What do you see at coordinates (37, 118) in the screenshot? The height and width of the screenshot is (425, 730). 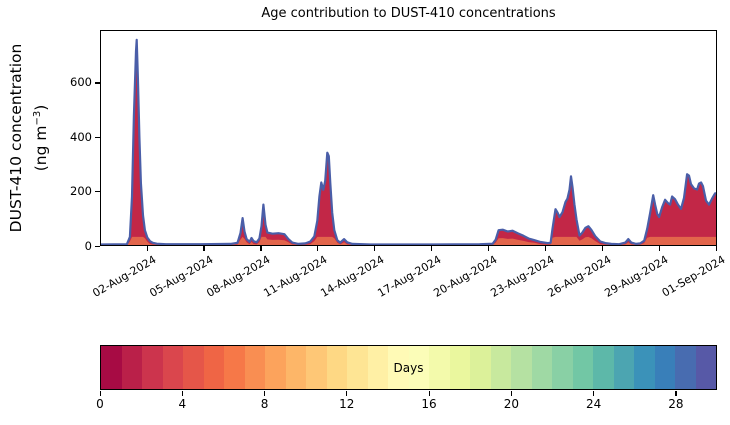 I see `y-axis-label-exponent: −3` at bounding box center [37, 118].